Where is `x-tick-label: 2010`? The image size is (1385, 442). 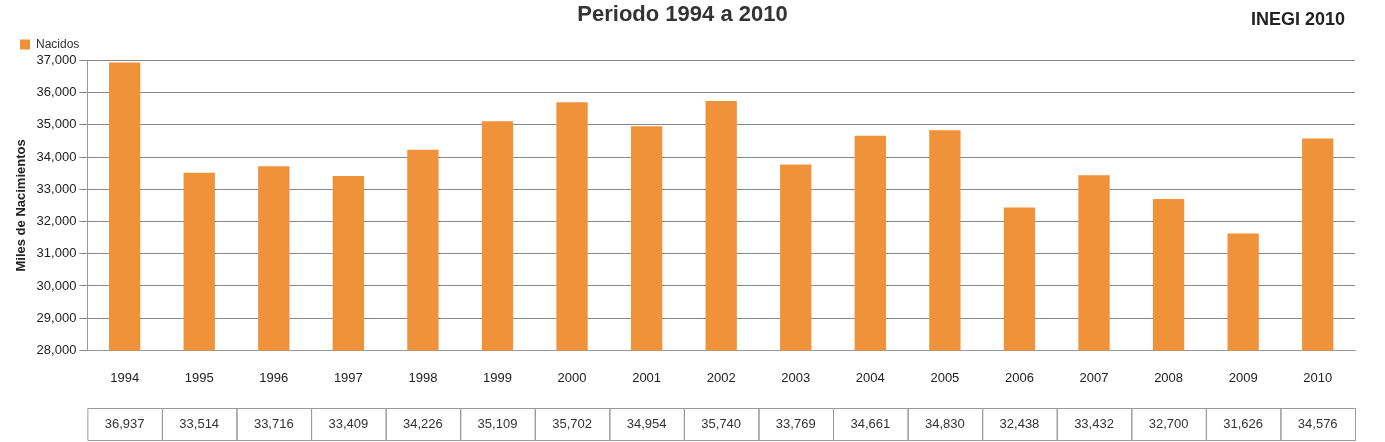
x-tick-label: 2010 is located at coordinates (1318, 377).